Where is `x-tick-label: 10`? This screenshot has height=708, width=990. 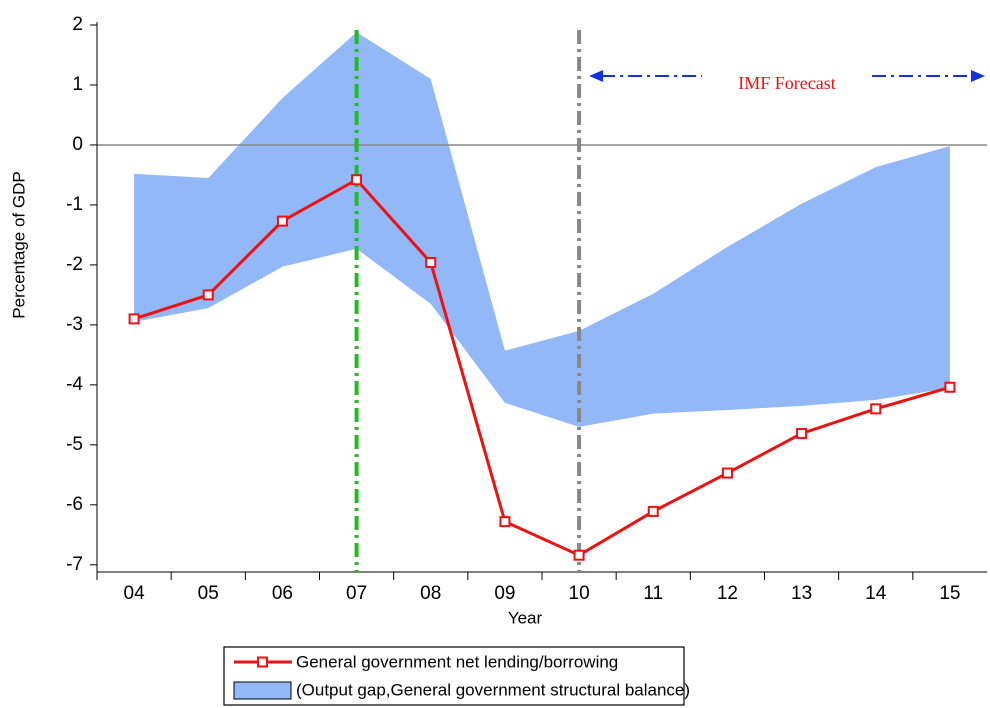 x-tick-label: 10 is located at coordinates (579, 593).